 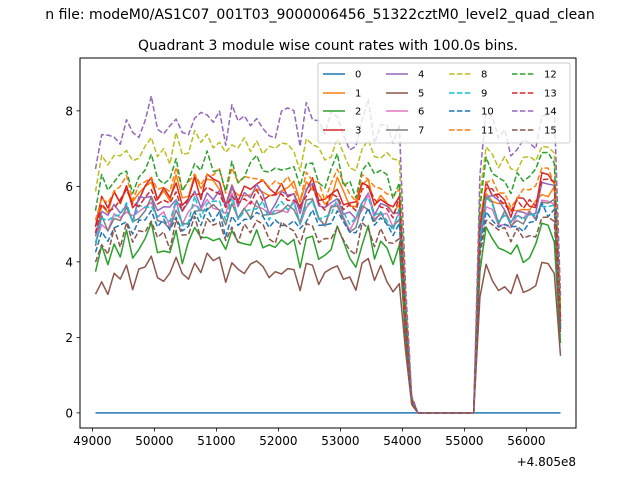 I want to click on y-axis: 0 2 4 6 8, so click(x=72, y=262).